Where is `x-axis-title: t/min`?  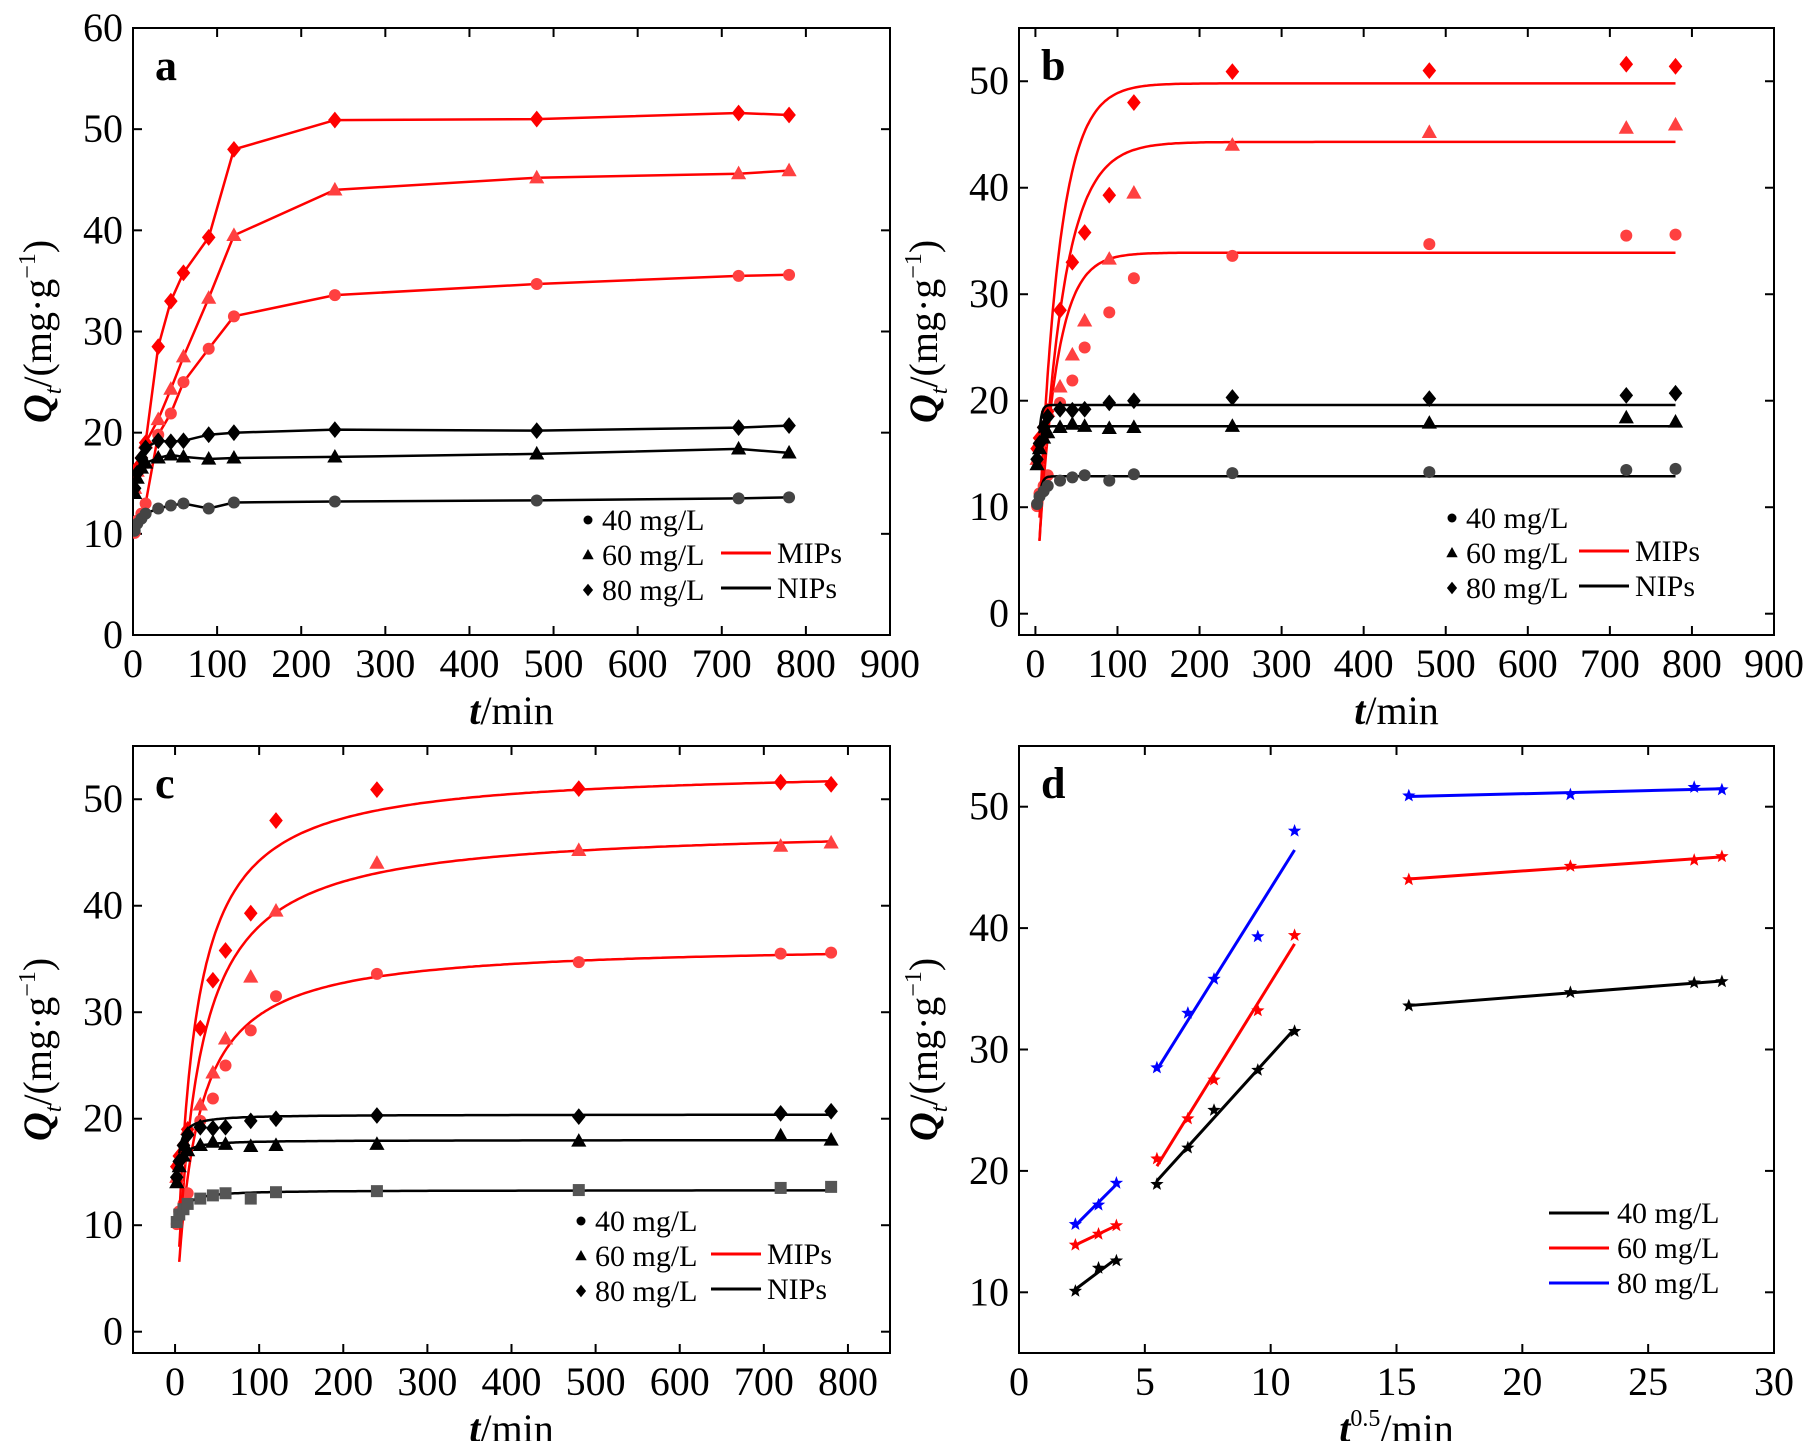
x-axis-title: t/min is located at coordinates (511, 710).